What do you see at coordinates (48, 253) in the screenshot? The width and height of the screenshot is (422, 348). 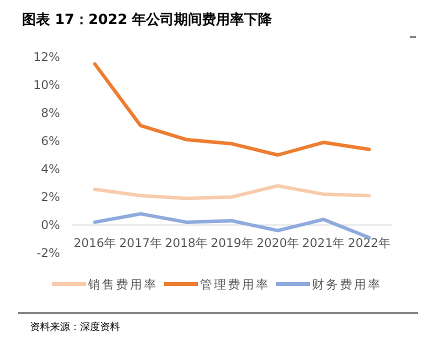 I see `y-tick-label: -2%` at bounding box center [48, 253].